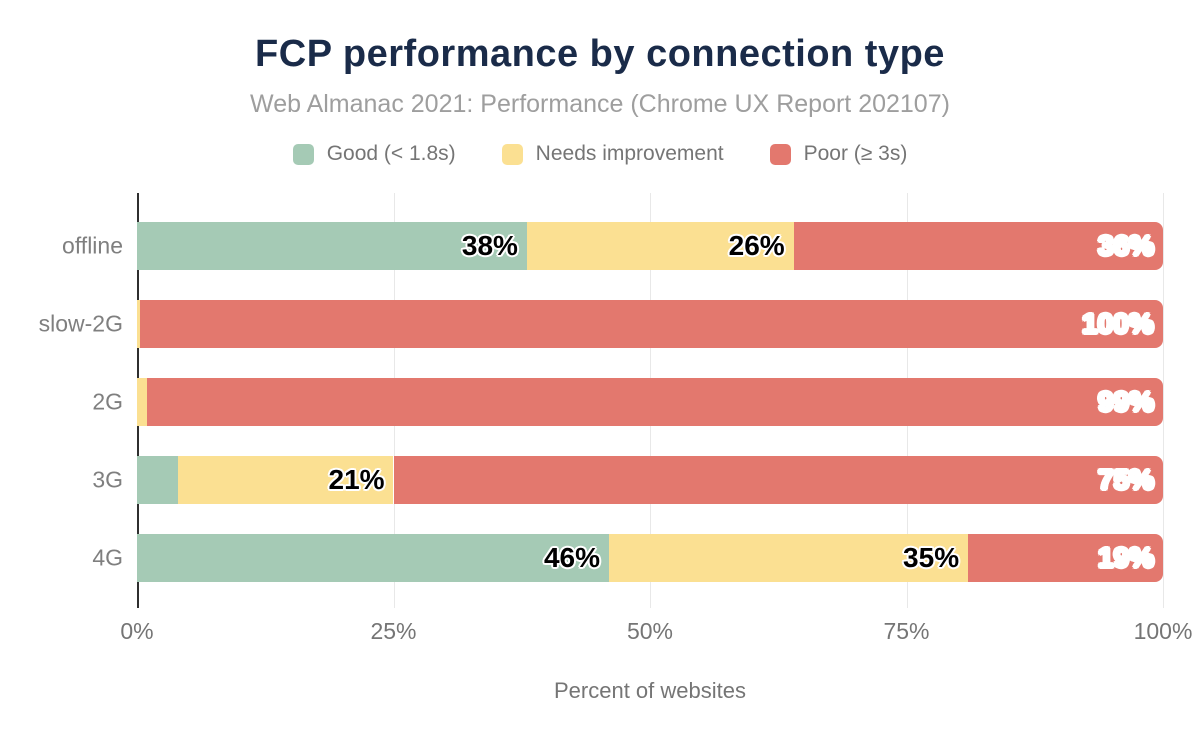 The height and width of the screenshot is (742, 1200). I want to click on x-tick-label: 100%, so click(1163, 631).